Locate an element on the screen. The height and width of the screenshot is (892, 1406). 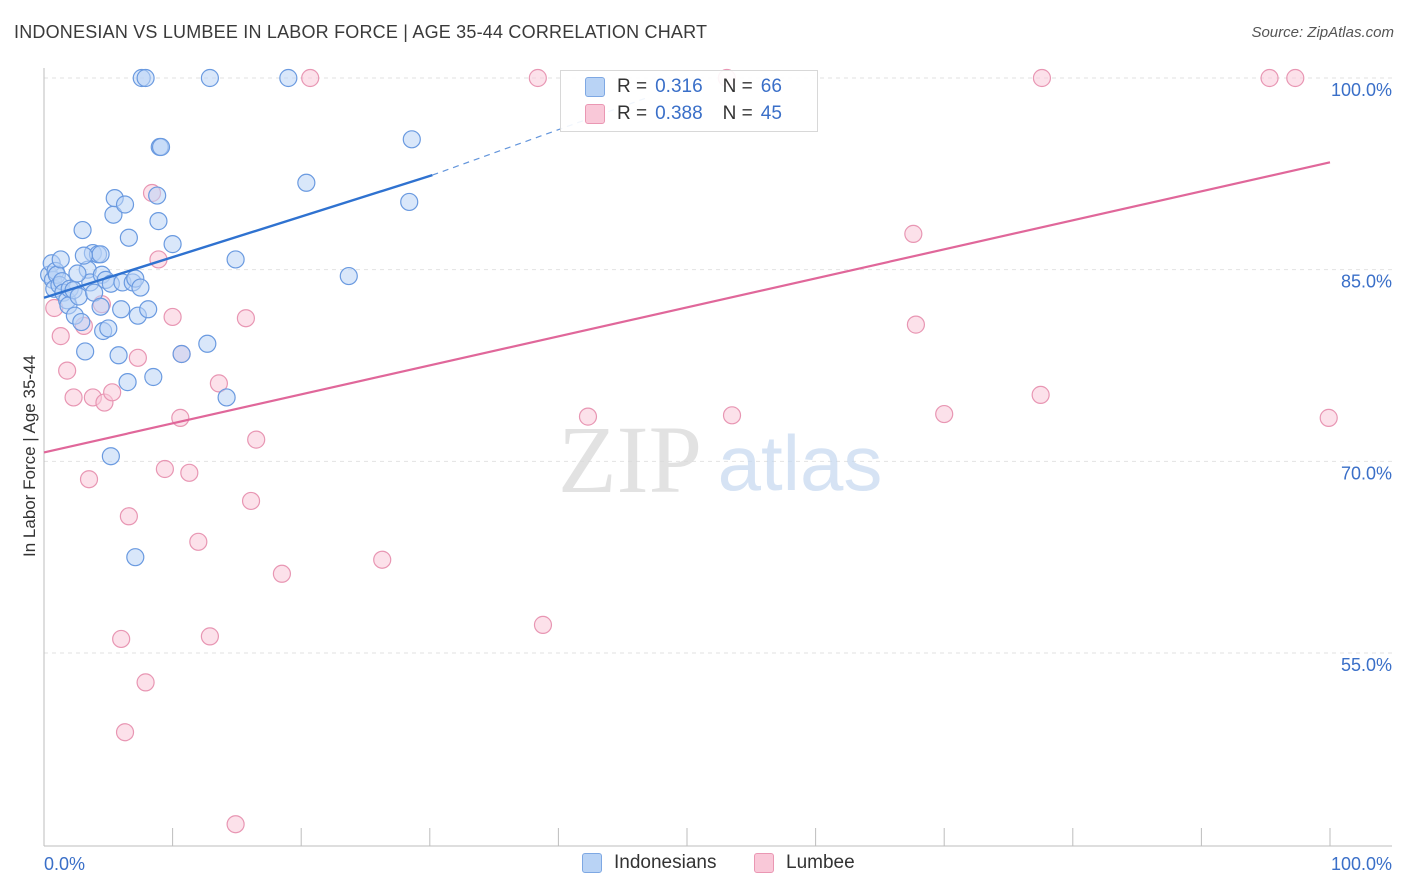
source-label: Source: ZipAtlas.com is located at coordinates (1322, 32).